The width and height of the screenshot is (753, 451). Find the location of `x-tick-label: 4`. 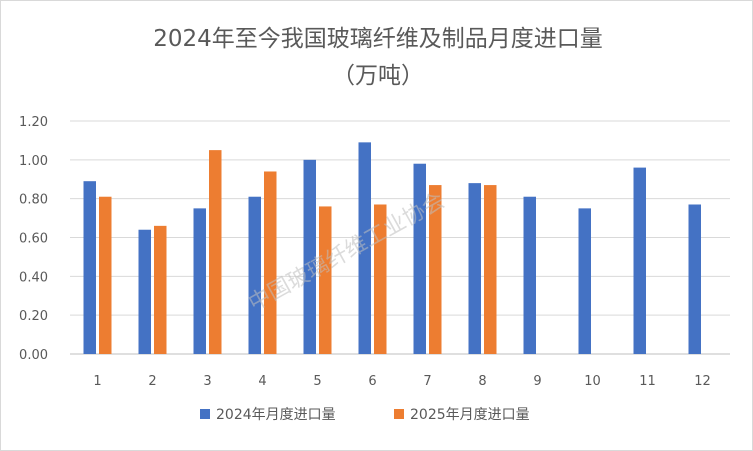

x-tick-label: 4 is located at coordinates (262, 381).